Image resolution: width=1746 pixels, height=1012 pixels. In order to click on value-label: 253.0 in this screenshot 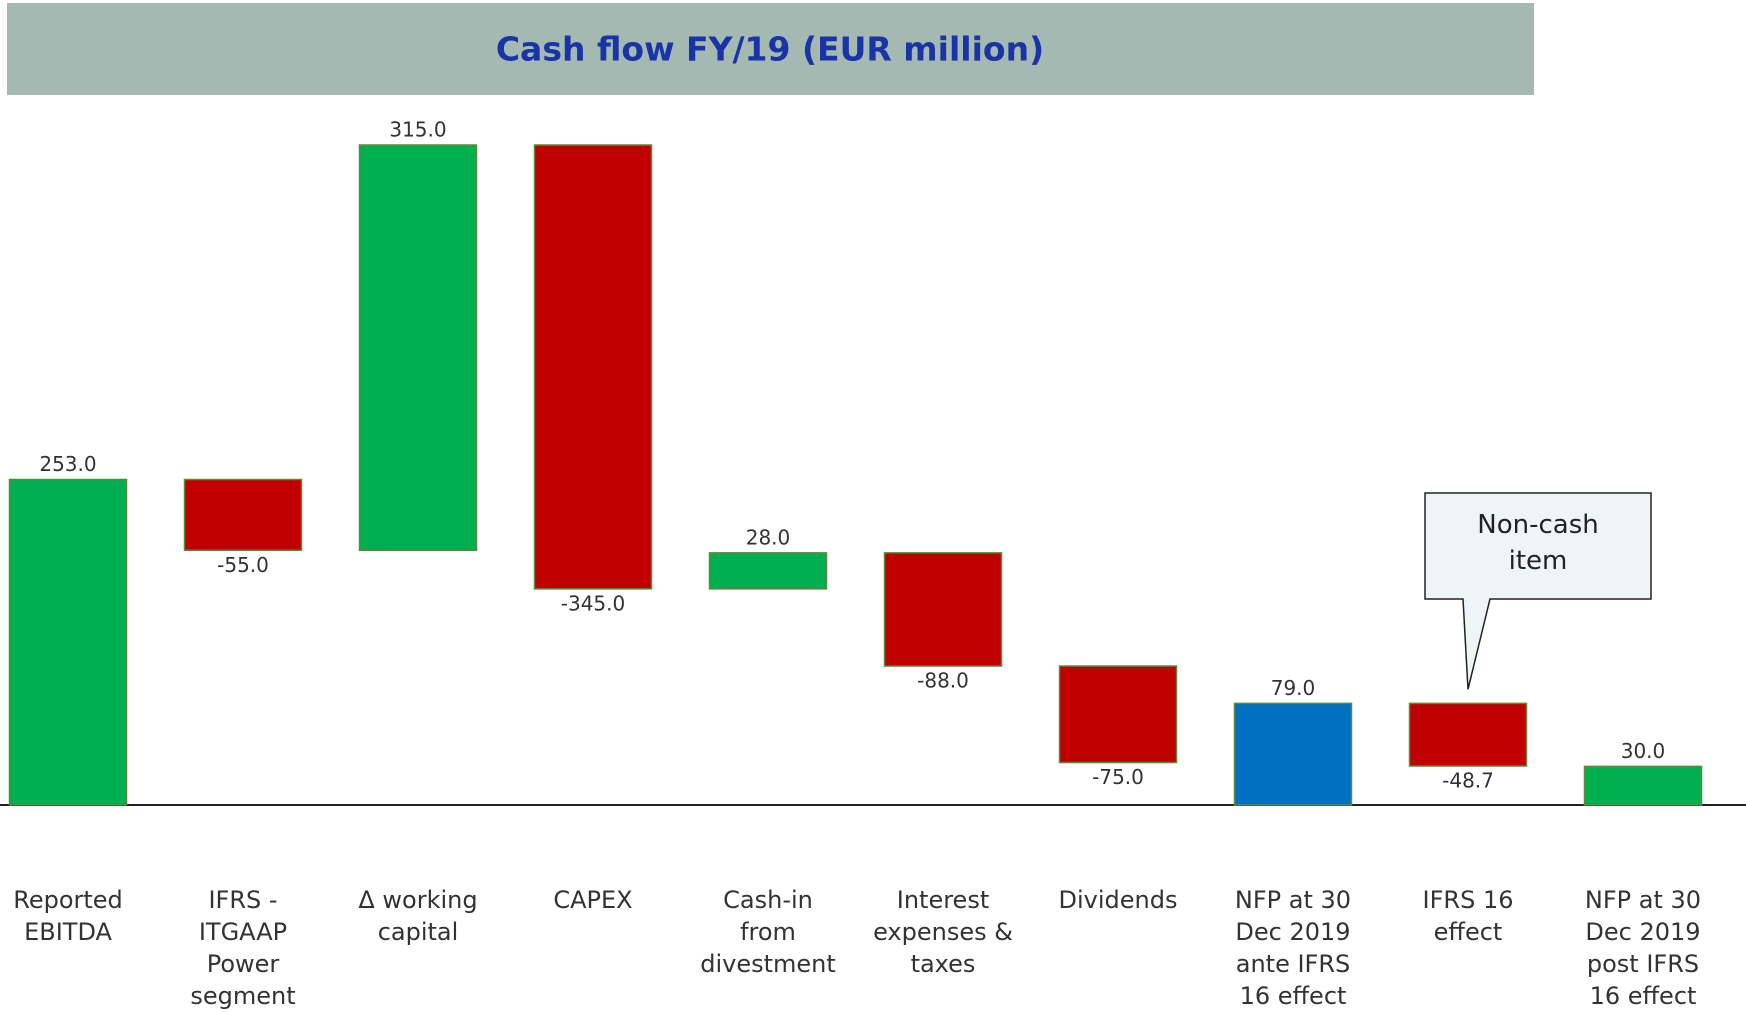, I will do `click(67, 464)`.